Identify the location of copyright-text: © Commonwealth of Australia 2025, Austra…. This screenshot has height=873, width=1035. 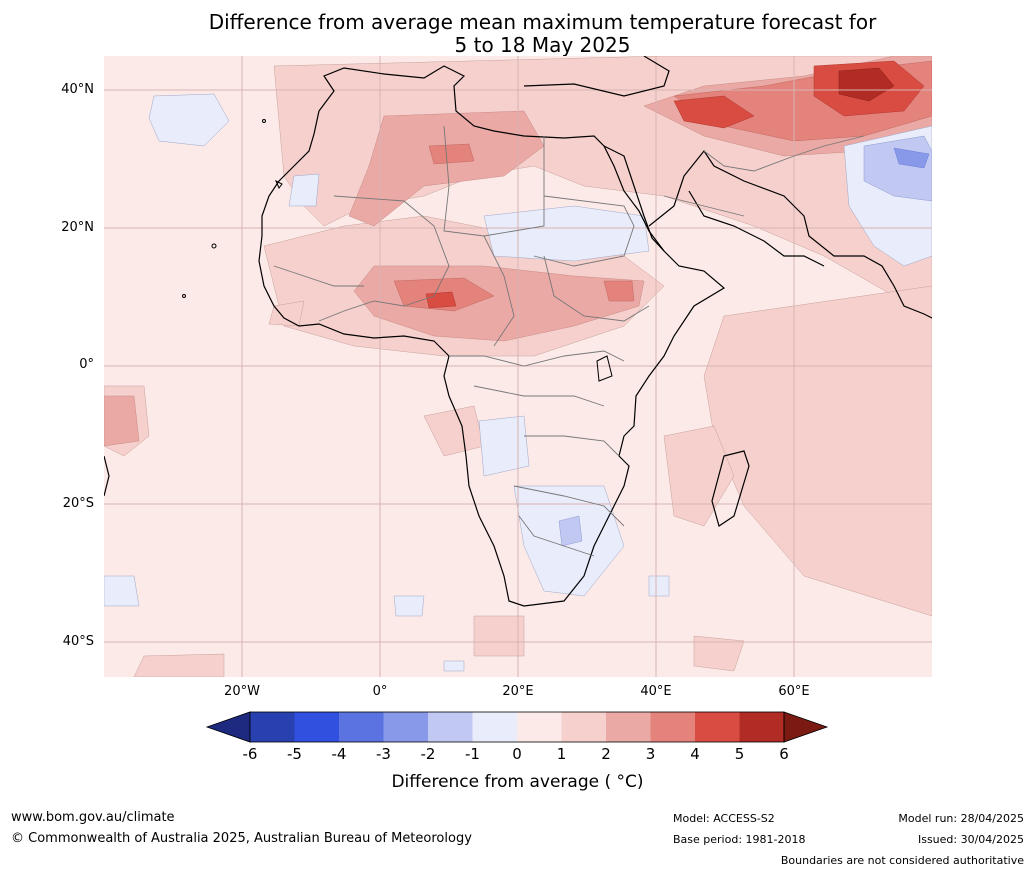
(241, 838).